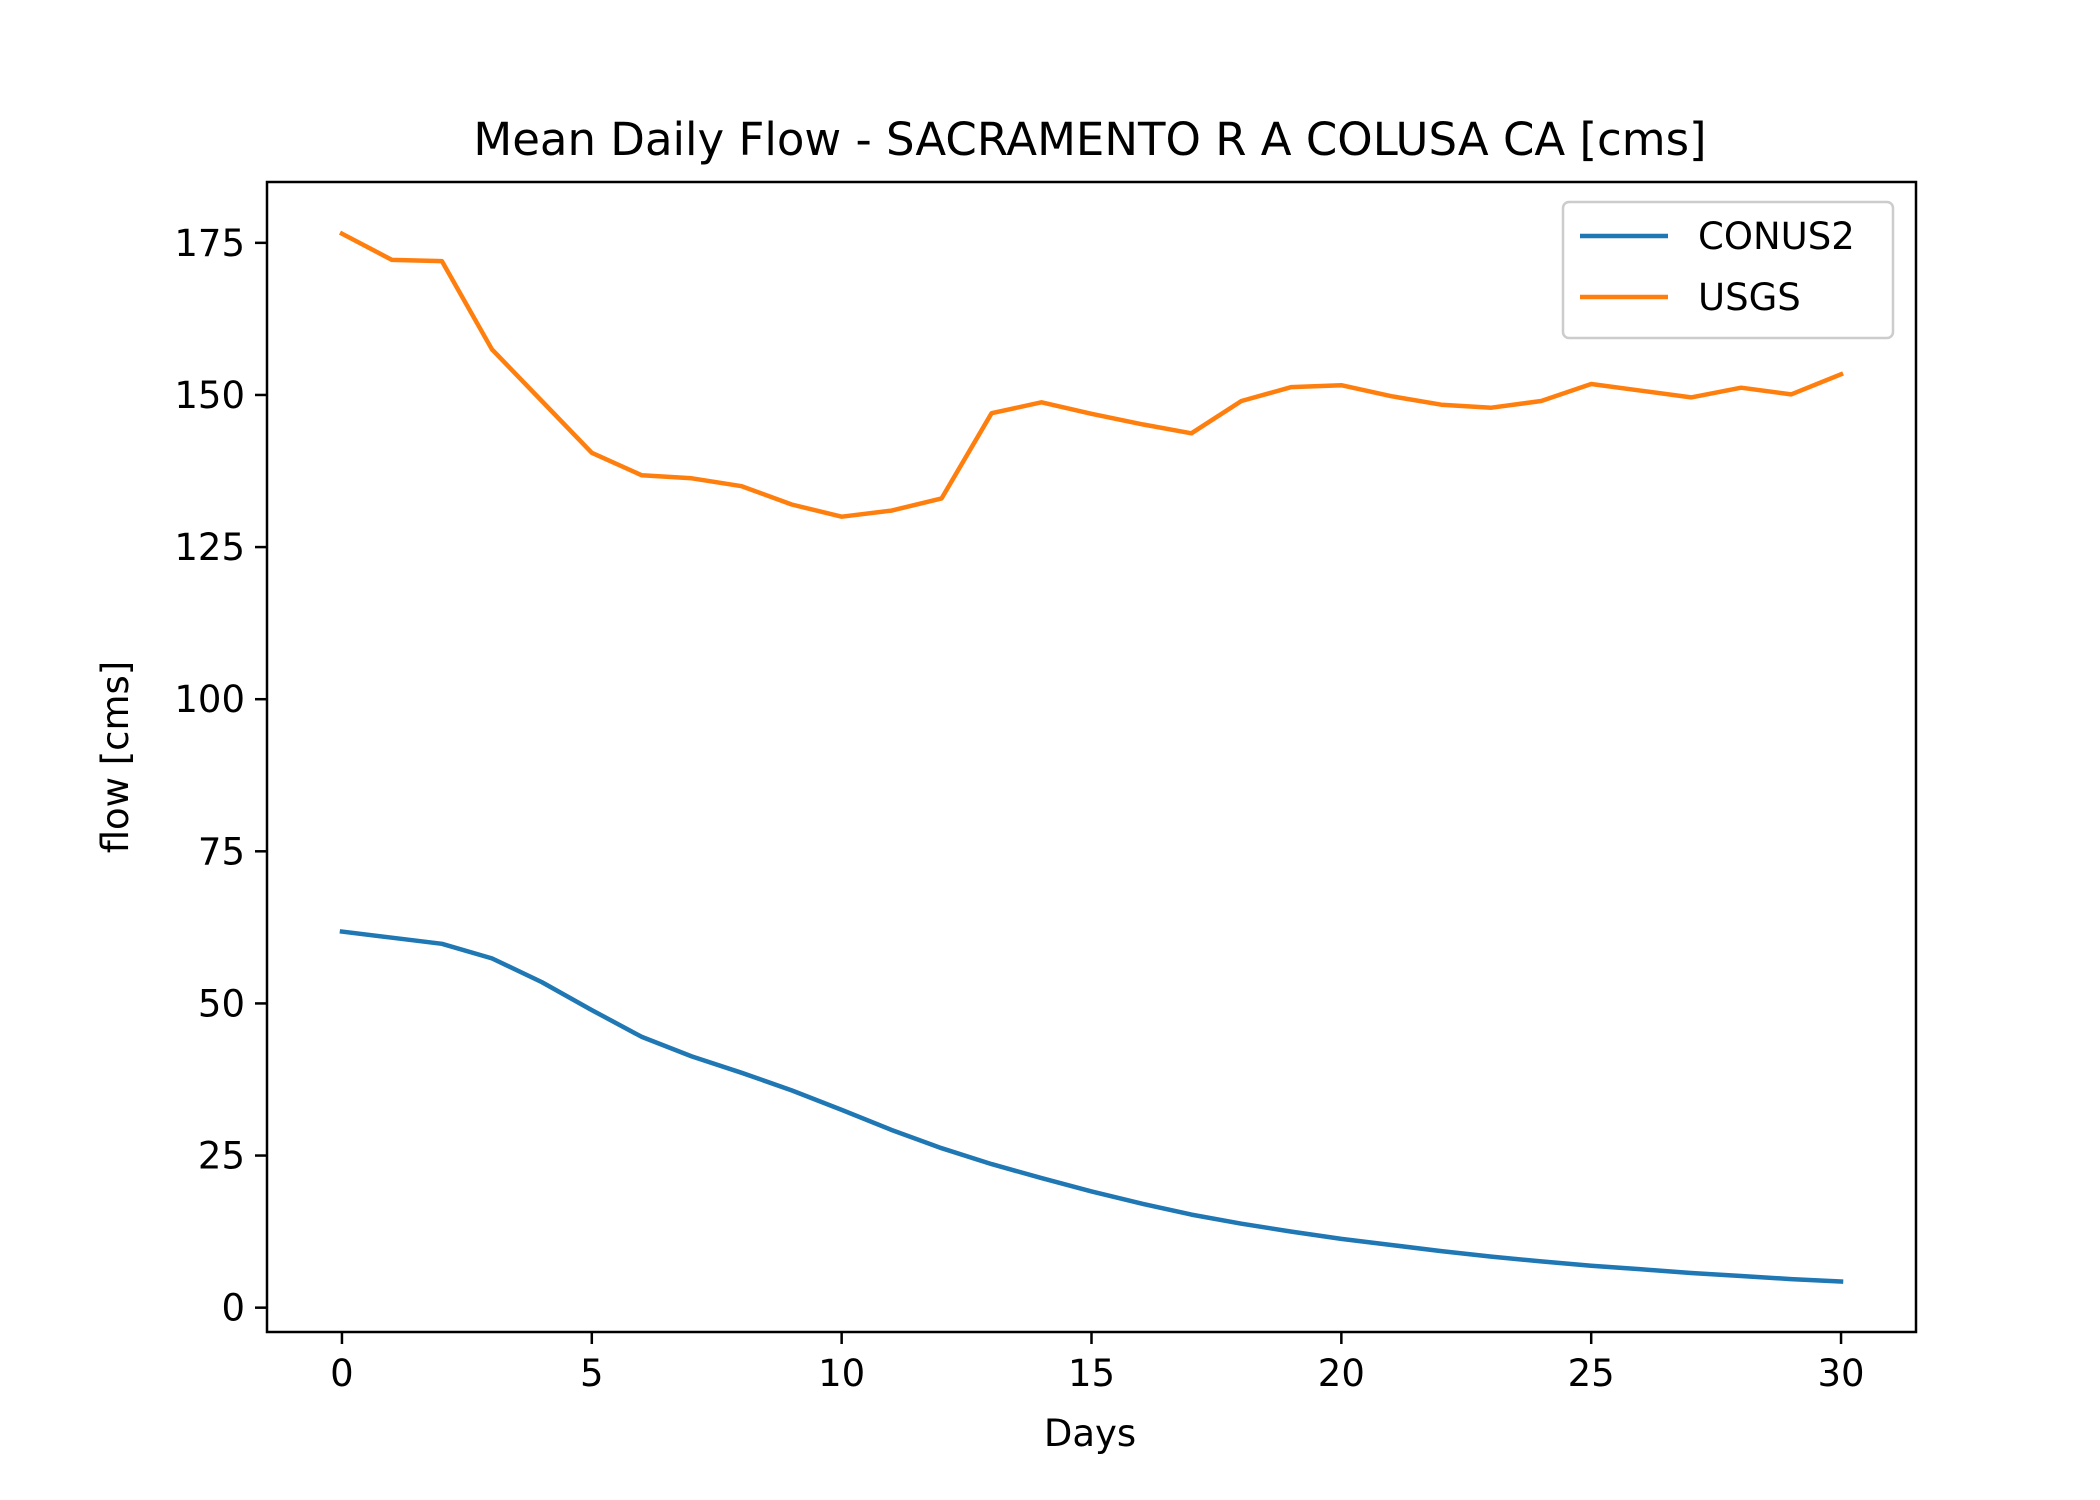  Describe the element at coordinates (1341, 1373) in the screenshot. I see `x-tick-label: 20` at that location.